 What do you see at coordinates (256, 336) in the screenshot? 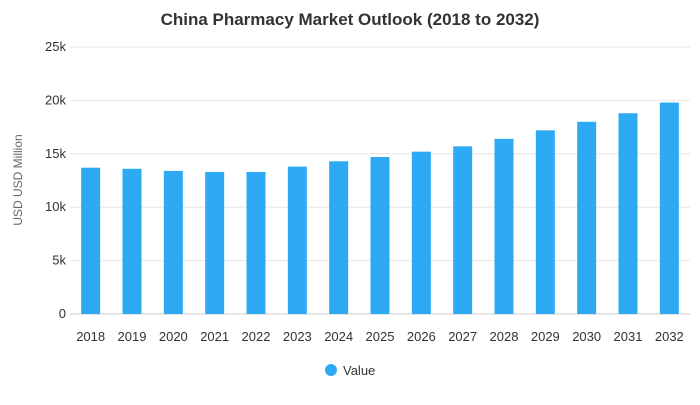
I see `x-tick-label: 2022` at bounding box center [256, 336].